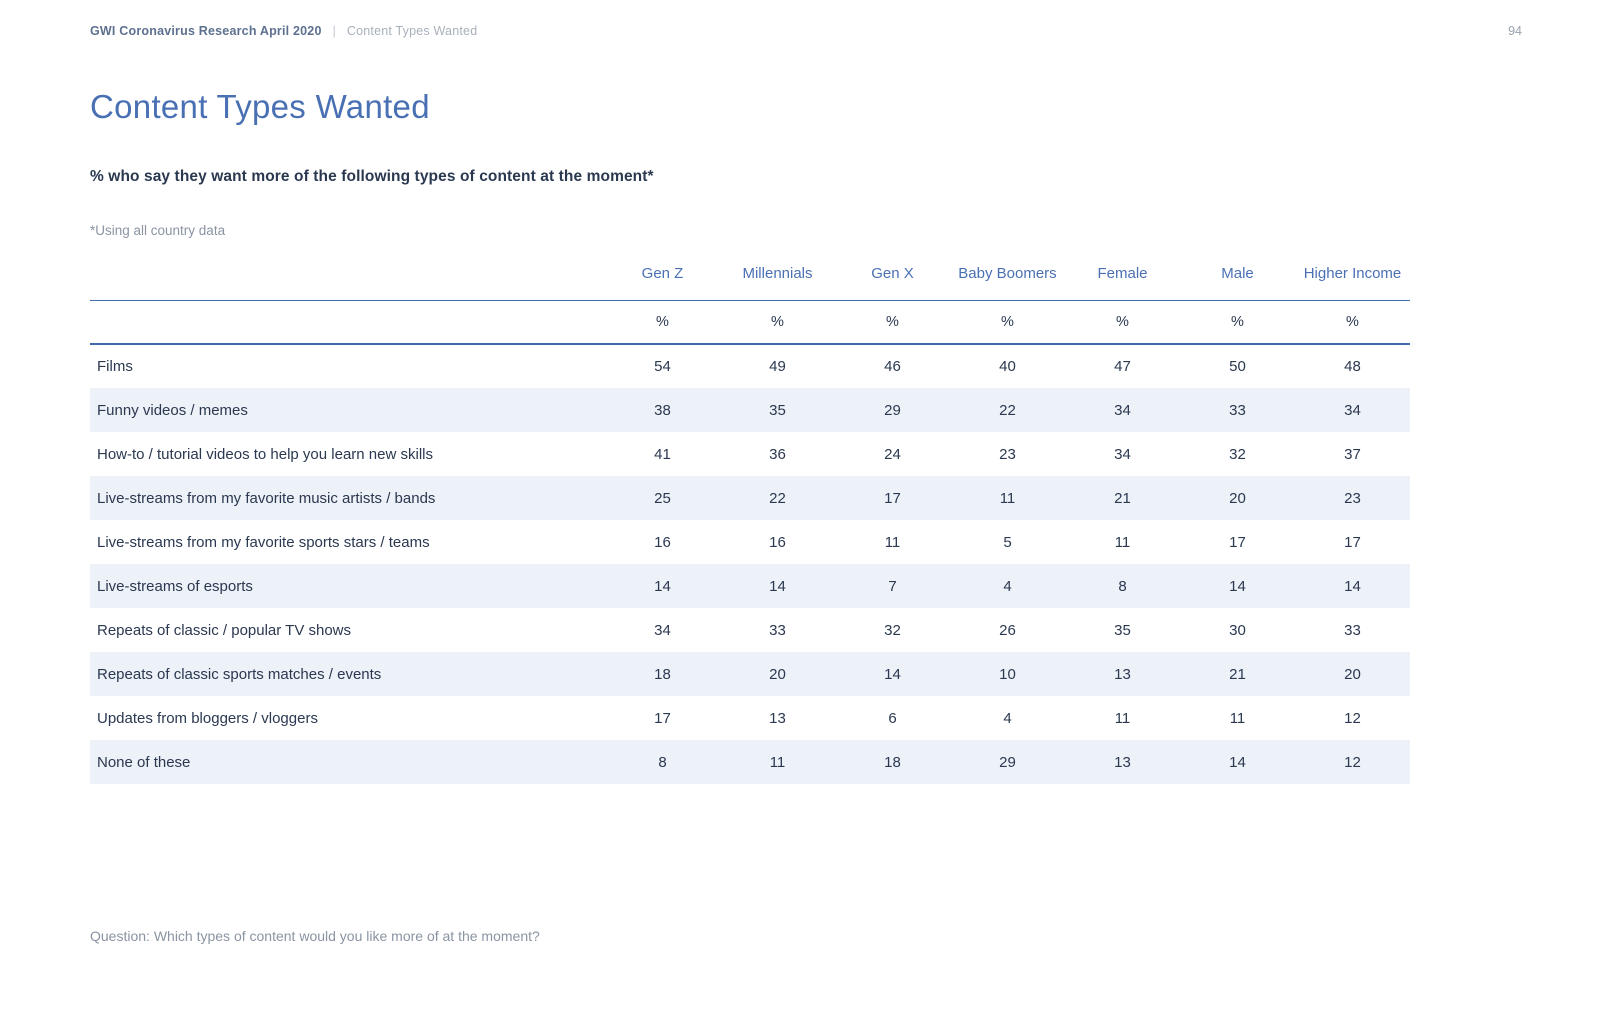  Describe the element at coordinates (662, 274) in the screenshot. I see `column-header: Gen Z` at that location.